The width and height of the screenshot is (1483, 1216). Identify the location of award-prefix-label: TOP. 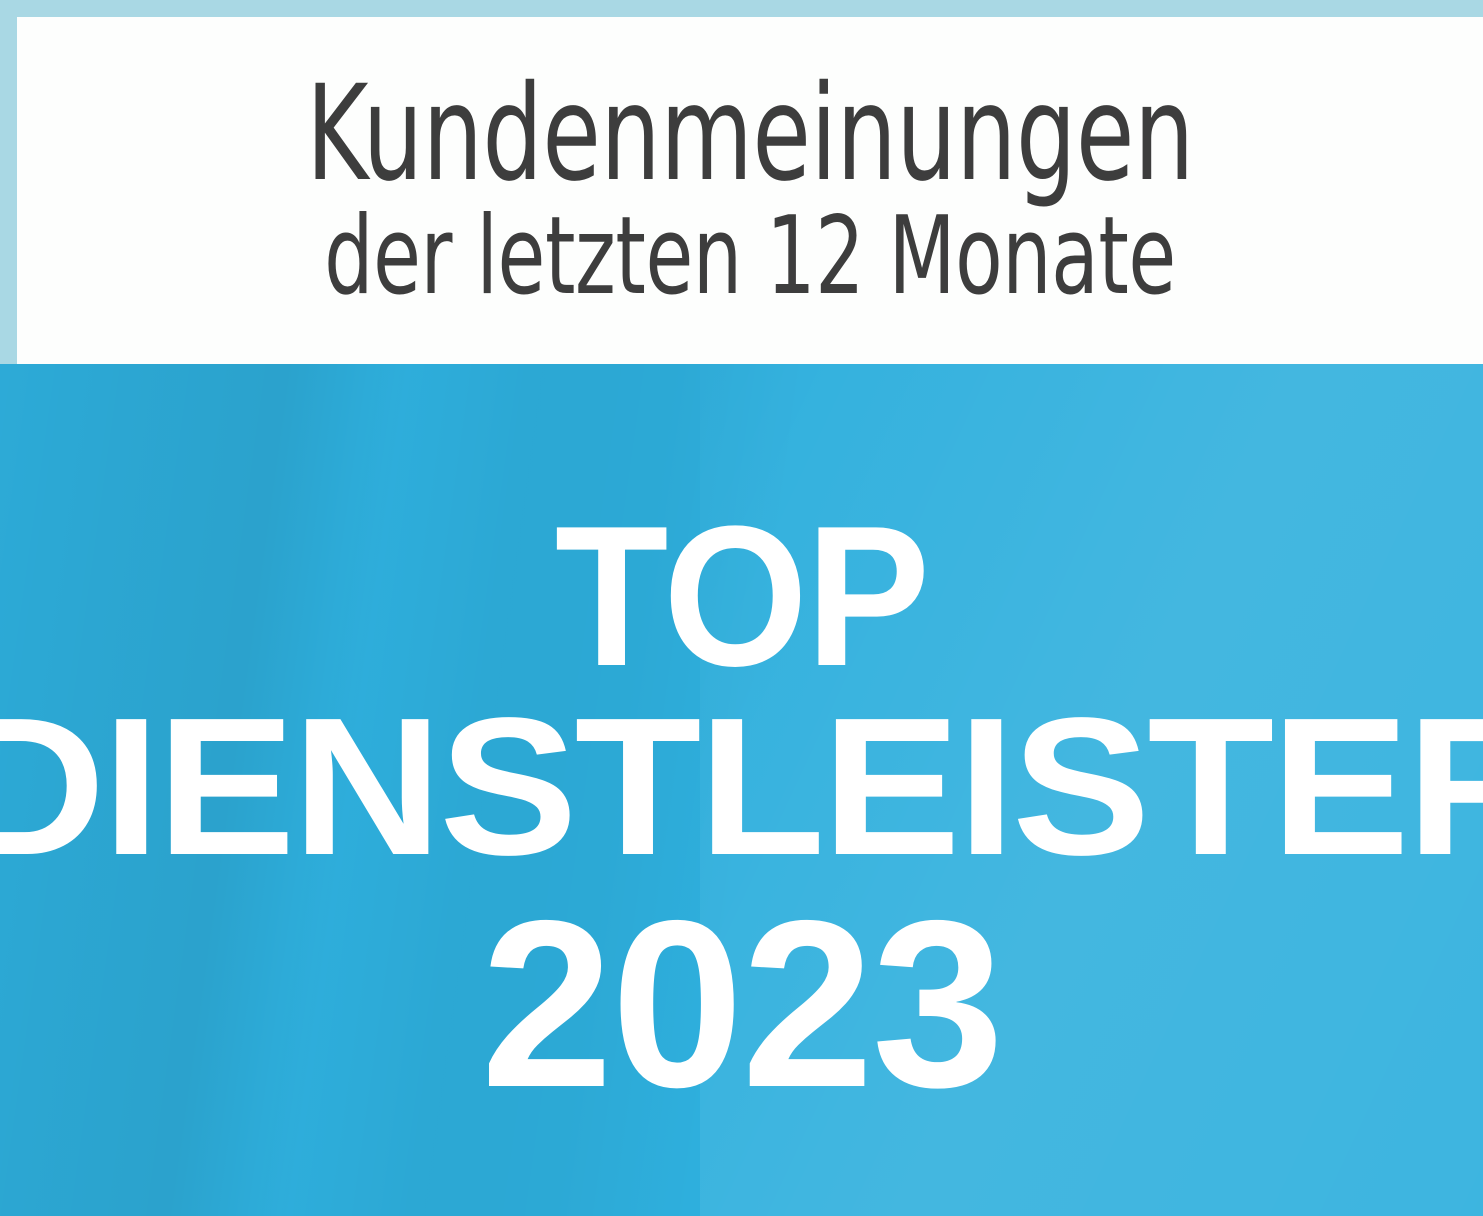
(742, 596).